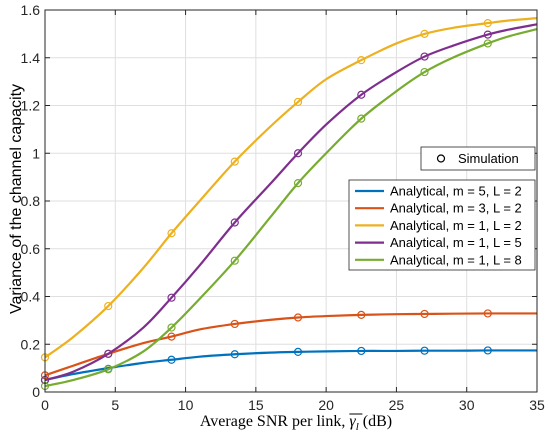  Describe the element at coordinates (456, 208) in the screenshot. I see `legend-label: Analytical, m = 3, L = 2` at that location.